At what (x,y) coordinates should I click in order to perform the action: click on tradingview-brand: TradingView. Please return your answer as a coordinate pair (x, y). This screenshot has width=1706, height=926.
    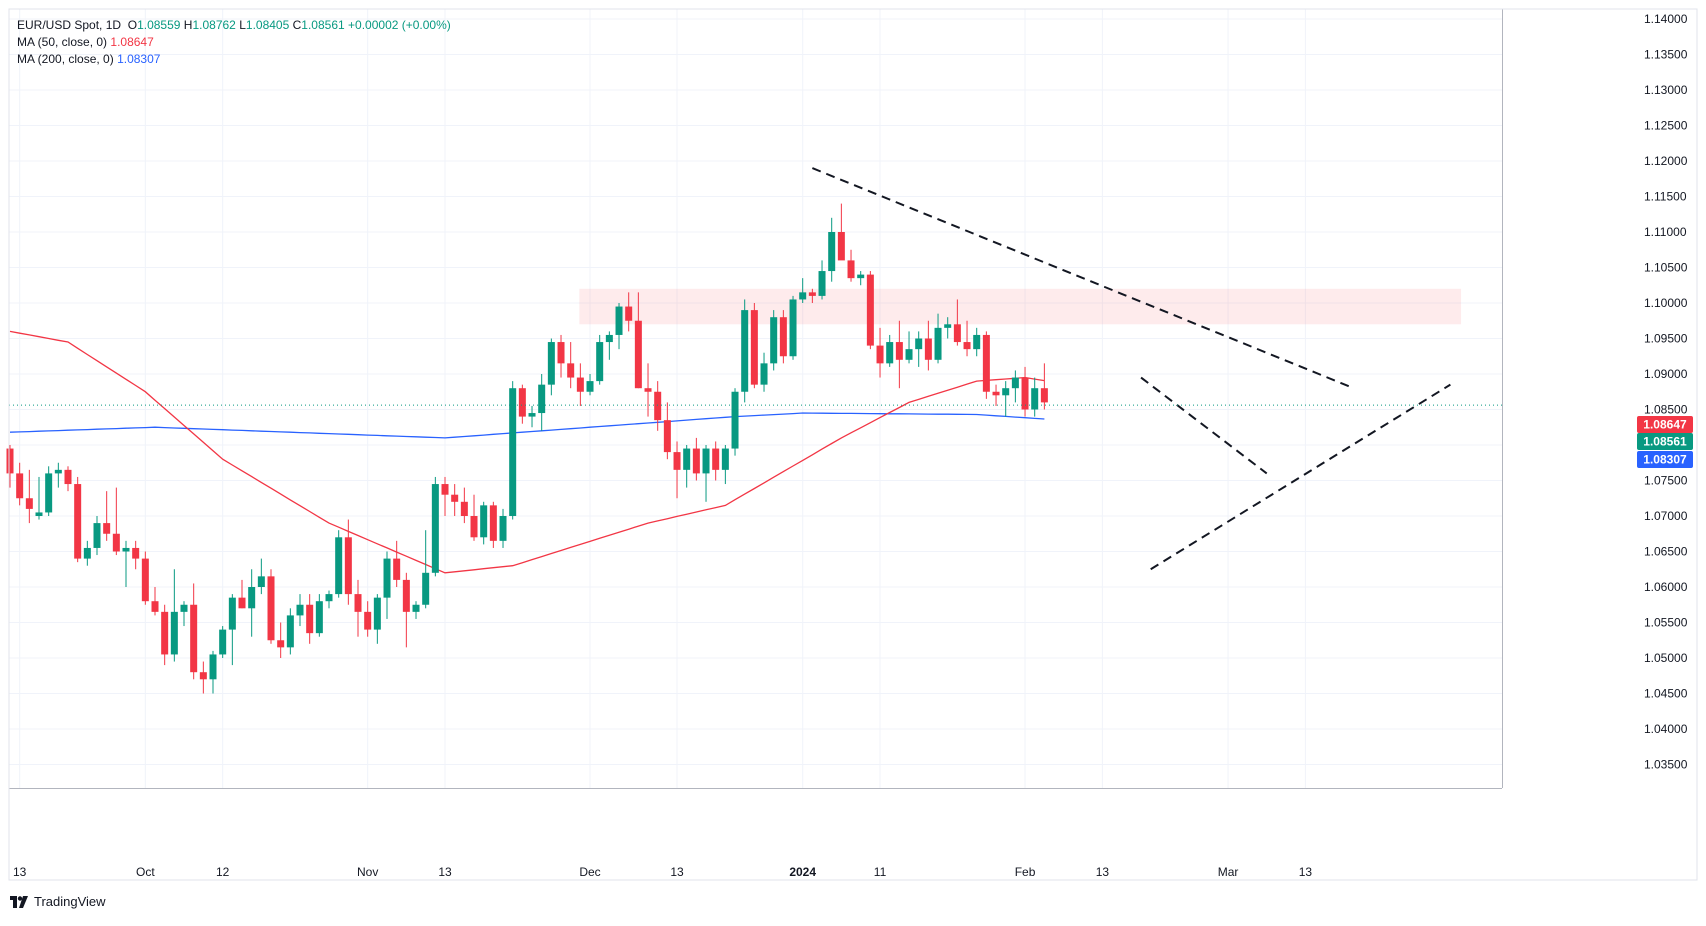
    Looking at the image, I should click on (58, 901).